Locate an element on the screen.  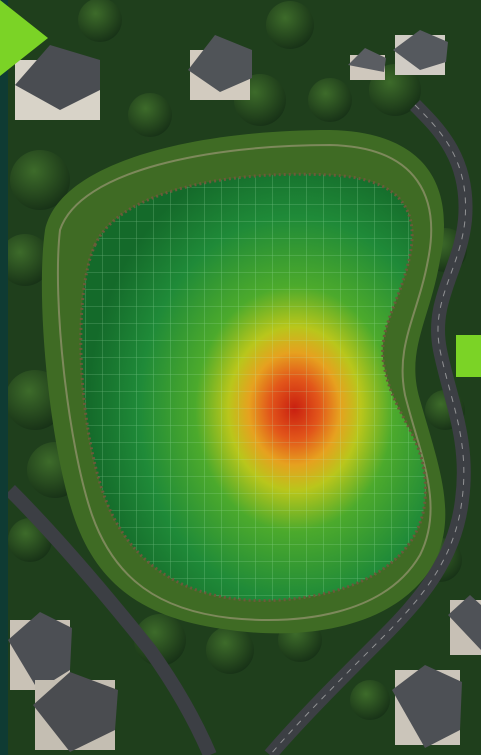
house-bottom-left is located at coordinates (40, 651).